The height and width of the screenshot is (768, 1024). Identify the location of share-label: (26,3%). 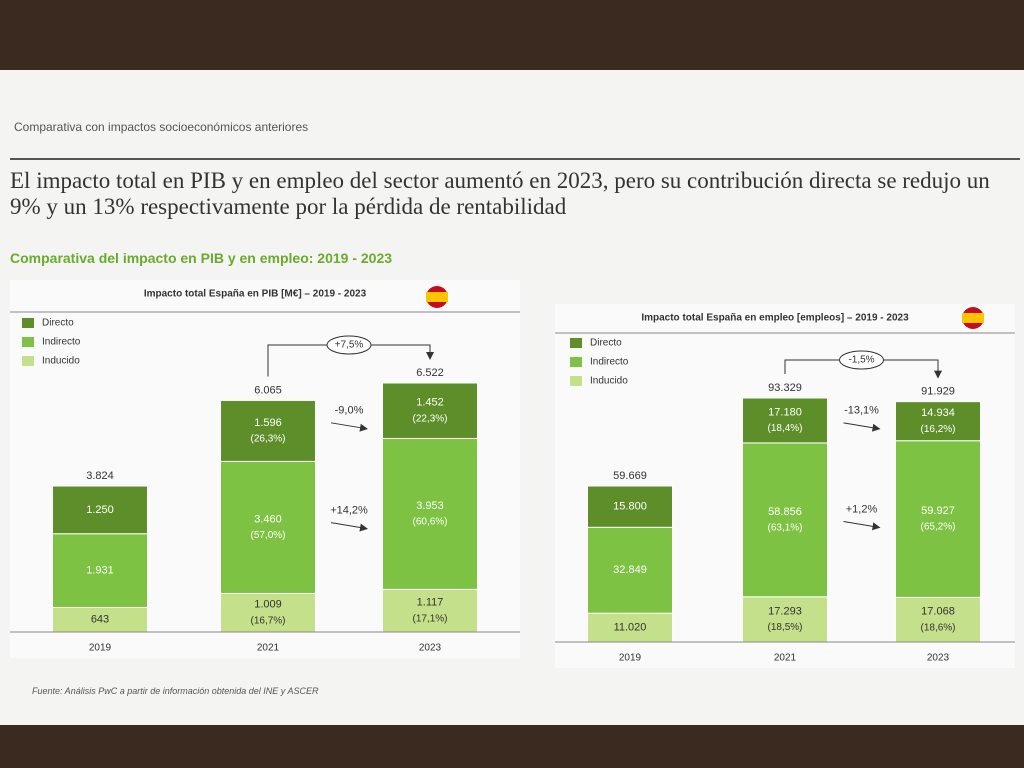
(267, 439).